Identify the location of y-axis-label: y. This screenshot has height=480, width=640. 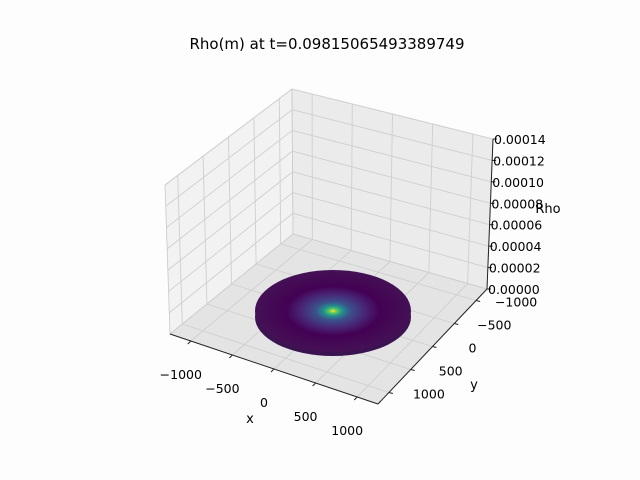
(474, 385).